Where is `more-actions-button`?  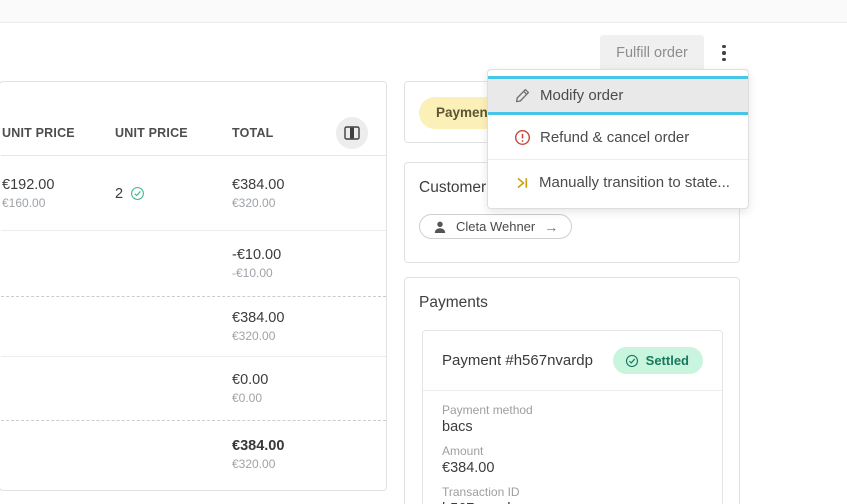
more-actions-button is located at coordinates (724, 53).